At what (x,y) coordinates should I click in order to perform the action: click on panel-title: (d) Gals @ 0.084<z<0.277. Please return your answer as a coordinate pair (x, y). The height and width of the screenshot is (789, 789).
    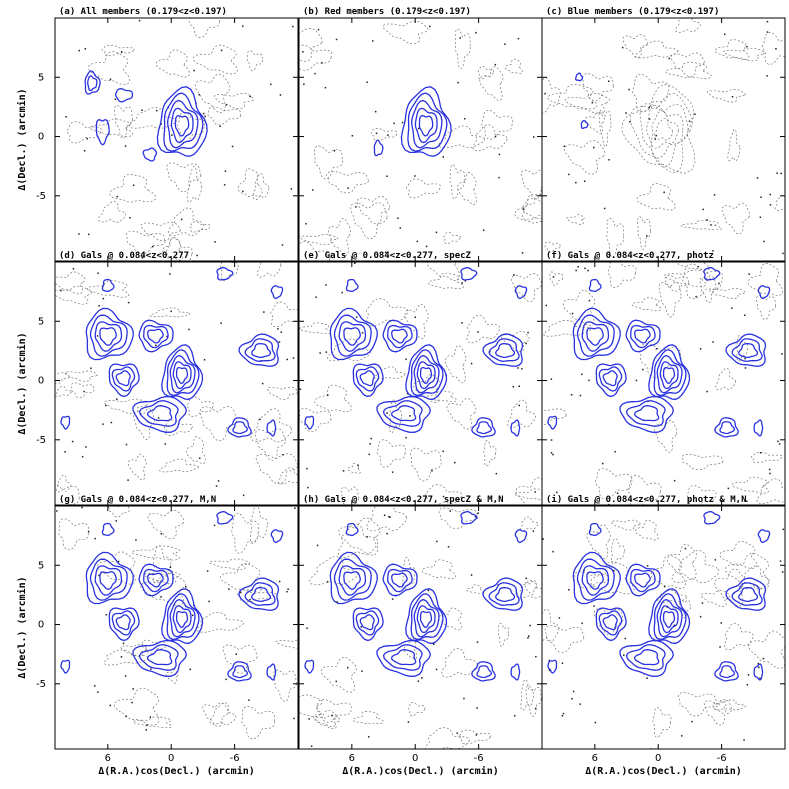
    Looking at the image, I should click on (124, 256).